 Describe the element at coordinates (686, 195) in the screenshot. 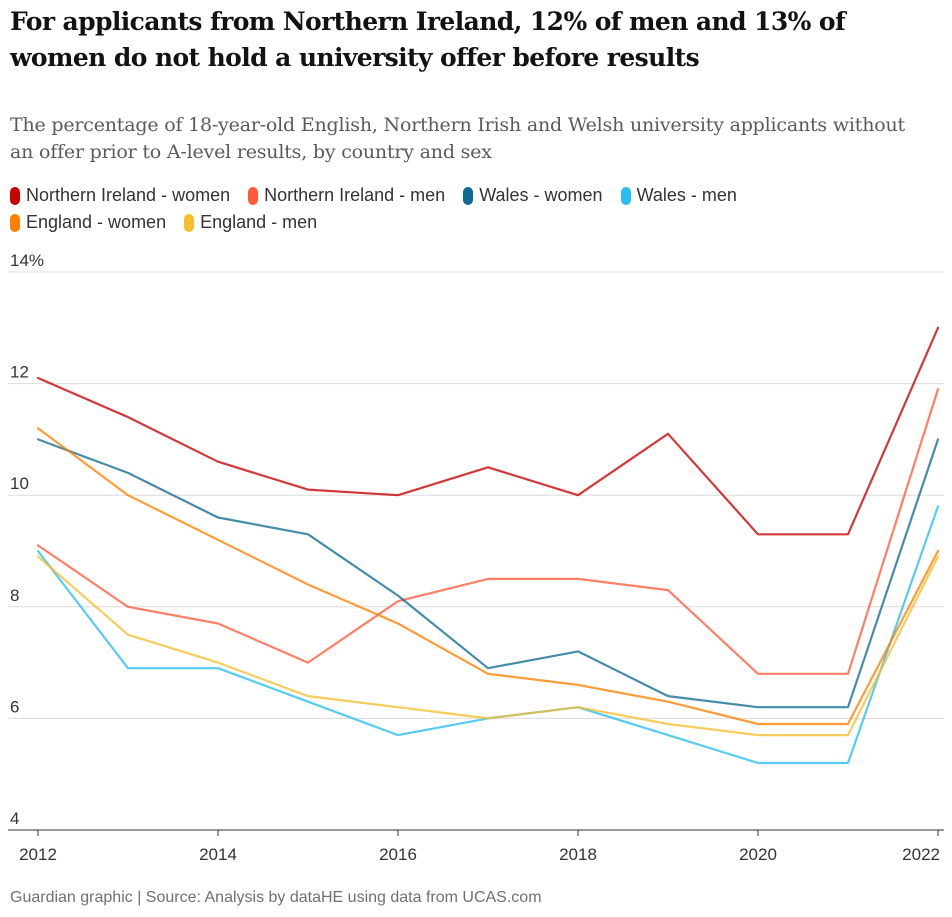

I see `legend-label-wales-men: Wales - men` at that location.